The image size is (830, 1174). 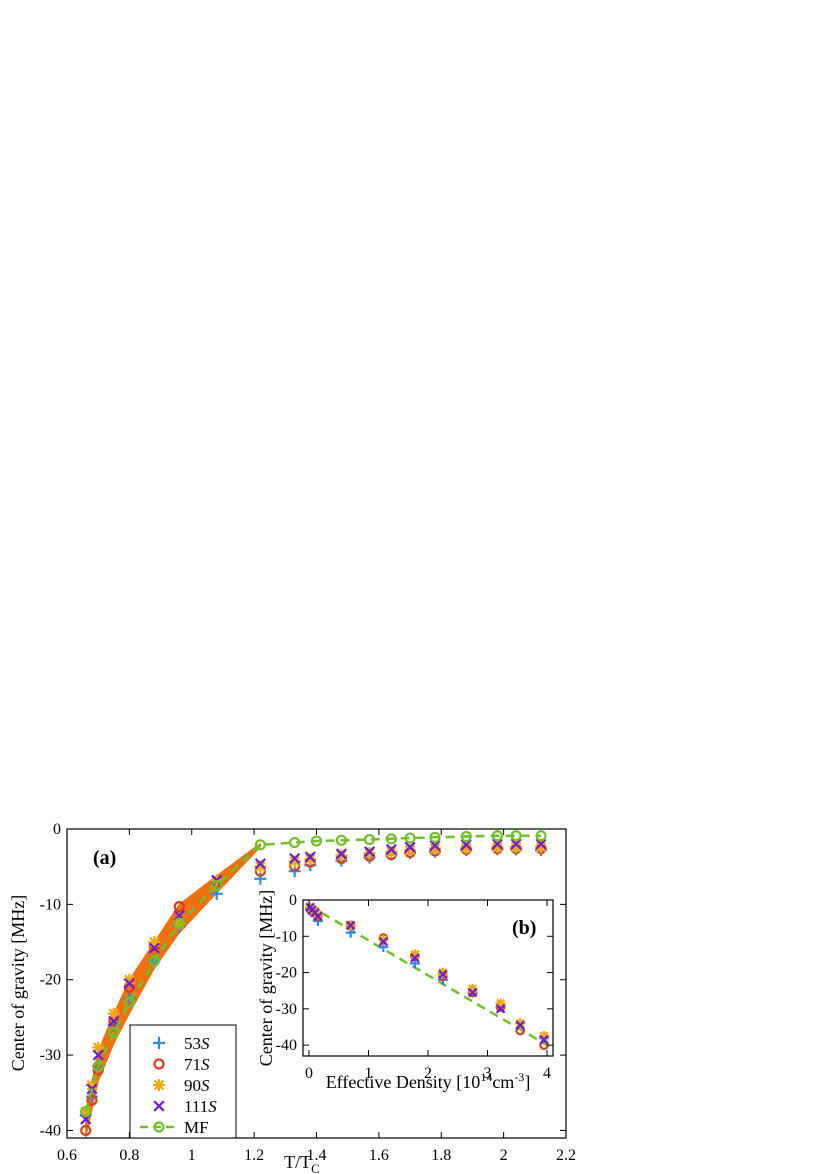 I want to click on y-axis-label-b: Center of gravity [MHz], so click(x=266, y=978).